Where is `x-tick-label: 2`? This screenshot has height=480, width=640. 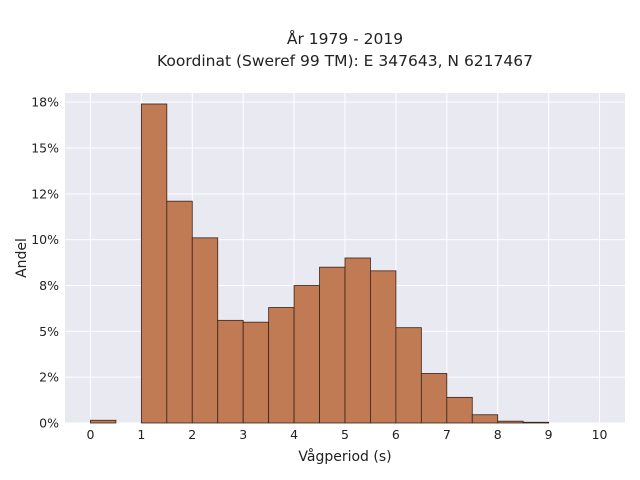 x-tick-label: 2 is located at coordinates (192, 434).